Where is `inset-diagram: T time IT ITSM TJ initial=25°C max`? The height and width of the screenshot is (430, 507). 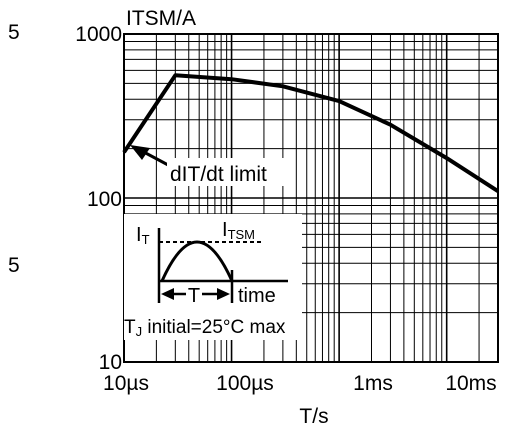 inset-diagram: T time IT ITSM TJ initial=25°C max is located at coordinates (213, 277).